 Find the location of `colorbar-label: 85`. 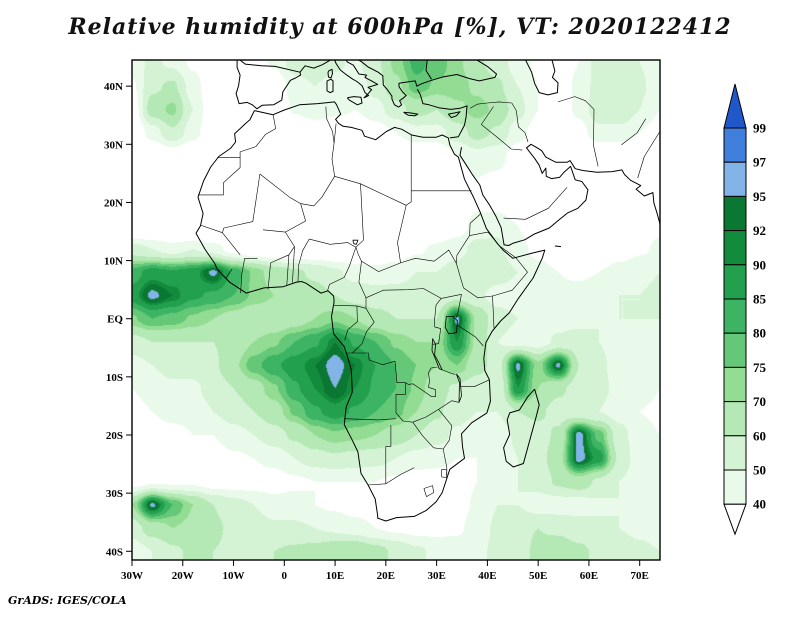

colorbar-label: 85 is located at coordinates (760, 299).